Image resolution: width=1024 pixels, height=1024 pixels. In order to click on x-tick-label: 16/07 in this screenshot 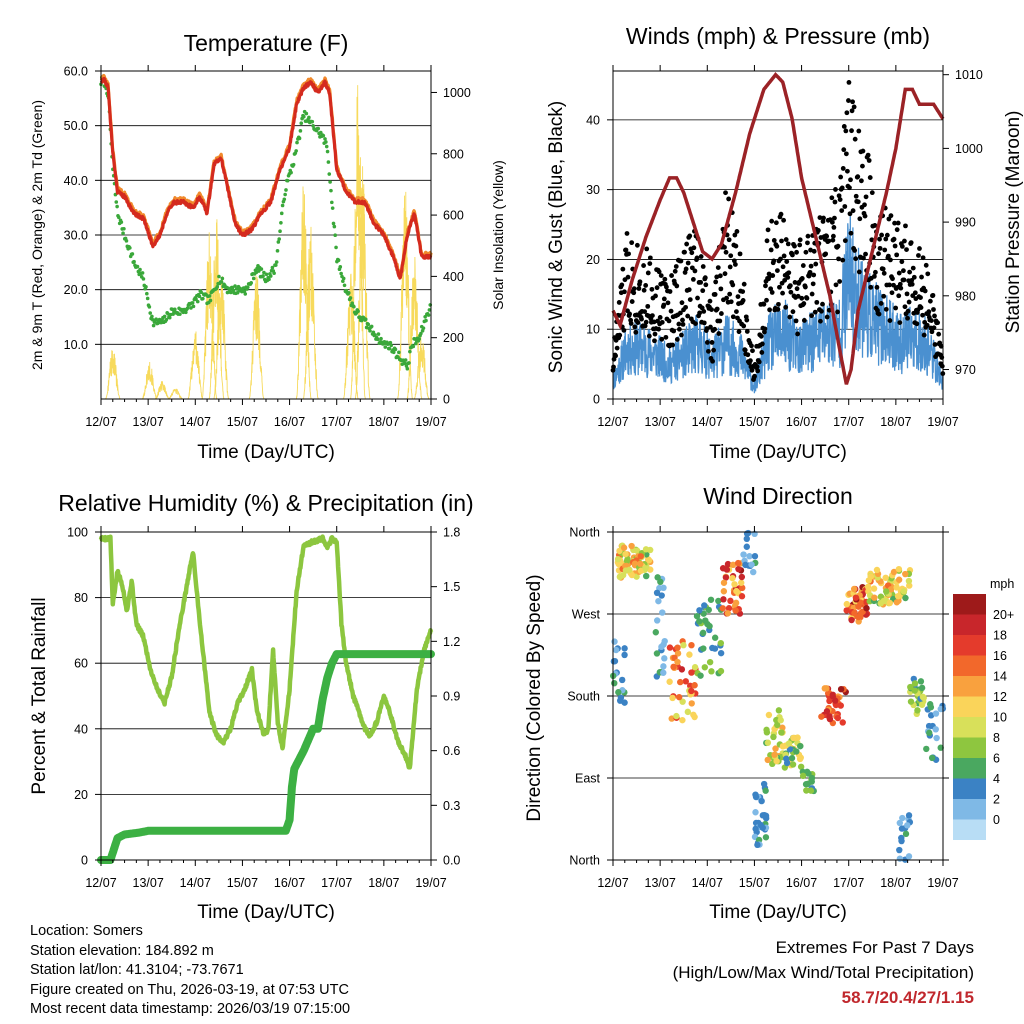, I will do `click(801, 883)`.